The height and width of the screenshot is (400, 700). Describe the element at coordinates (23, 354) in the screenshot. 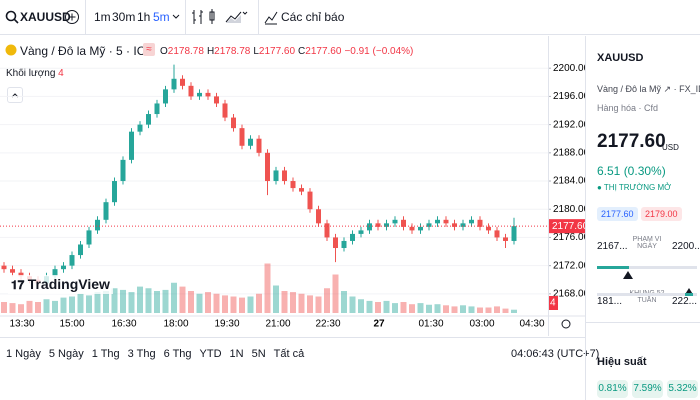

I see `range-button: 1 Ngày` at that location.